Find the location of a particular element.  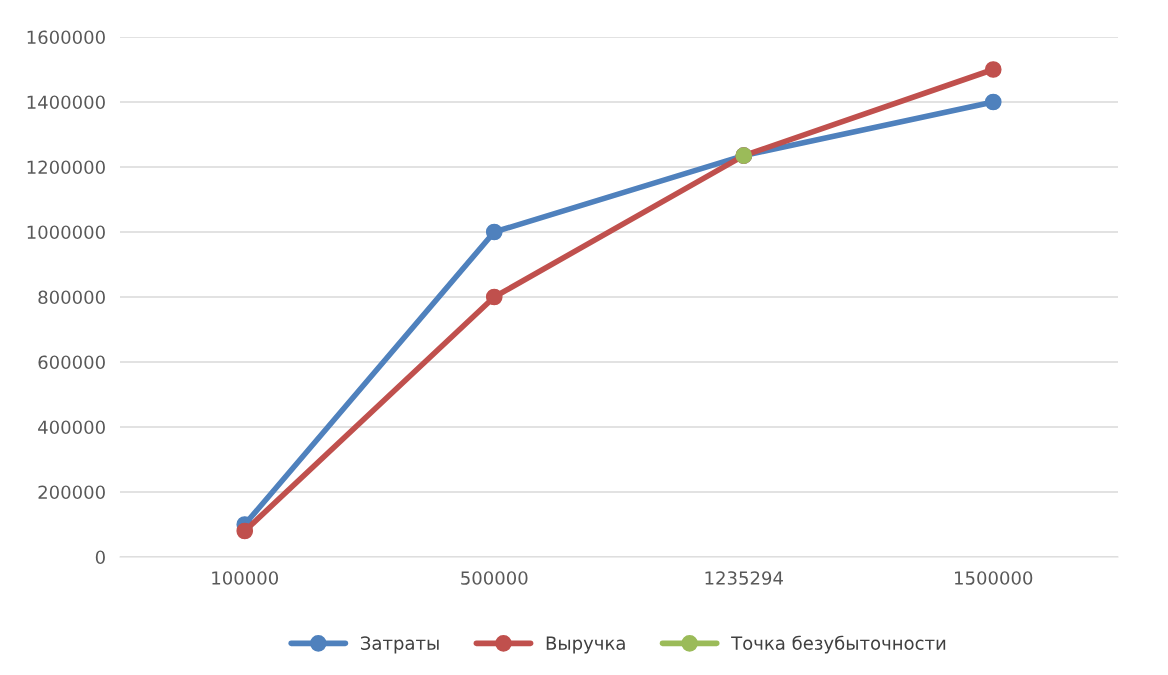

x-tick-label: 100000 is located at coordinates (245, 578).